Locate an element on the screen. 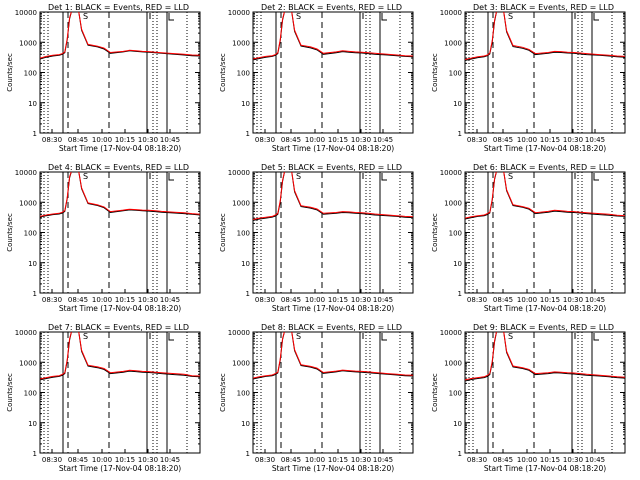 The image size is (640, 480). panel-title: Det 7: BLACK = Events, RED = LLD is located at coordinates (118, 327).